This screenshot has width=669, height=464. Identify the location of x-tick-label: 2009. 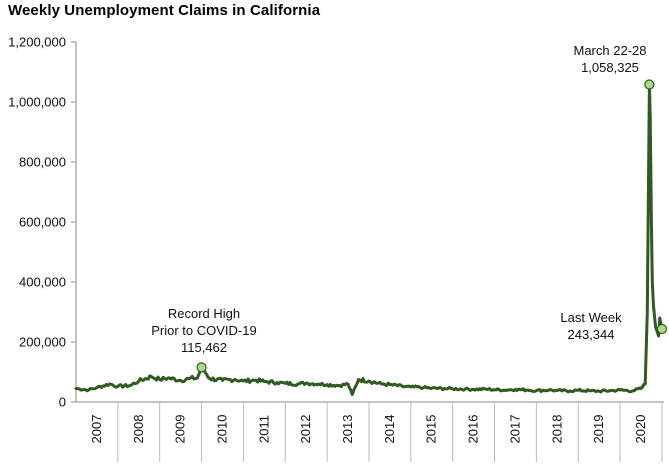
(180, 429).